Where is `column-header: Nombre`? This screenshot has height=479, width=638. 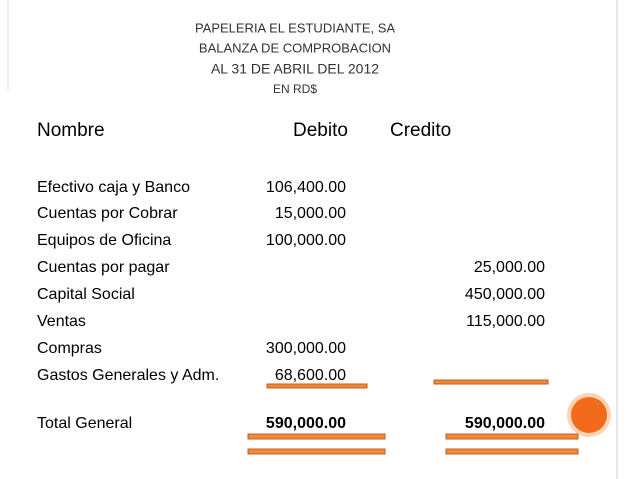 column-header: Nombre is located at coordinates (71, 130).